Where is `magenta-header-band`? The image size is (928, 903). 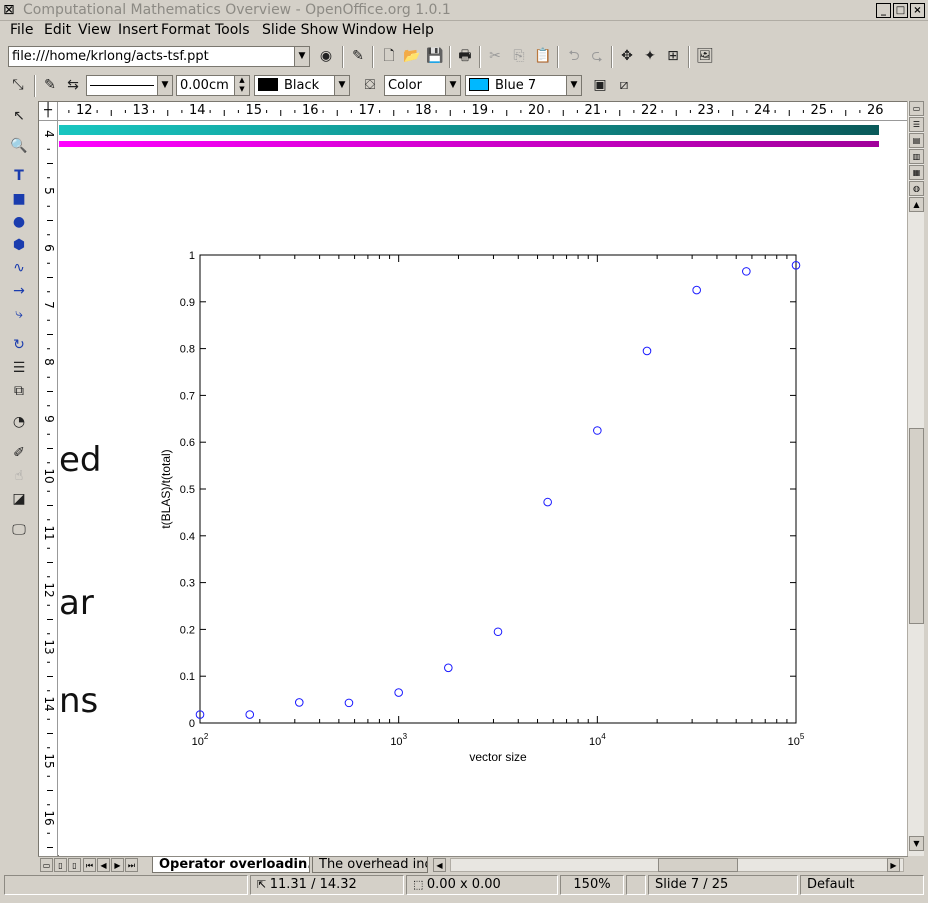
magenta-header-band is located at coordinates (469, 144).